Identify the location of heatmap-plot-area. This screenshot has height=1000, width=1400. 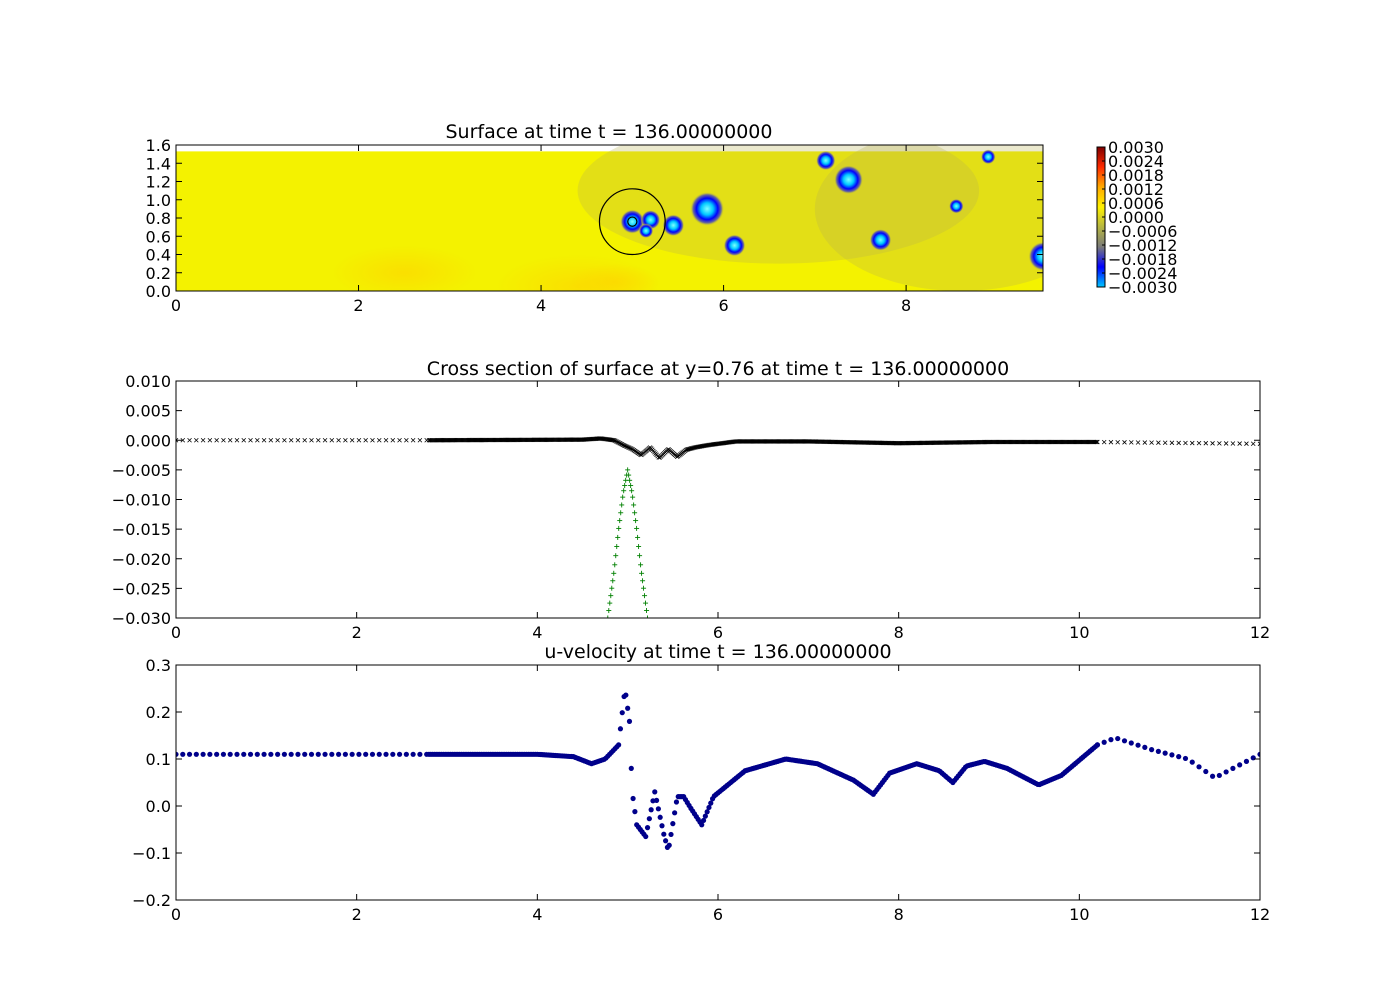
(609, 218).